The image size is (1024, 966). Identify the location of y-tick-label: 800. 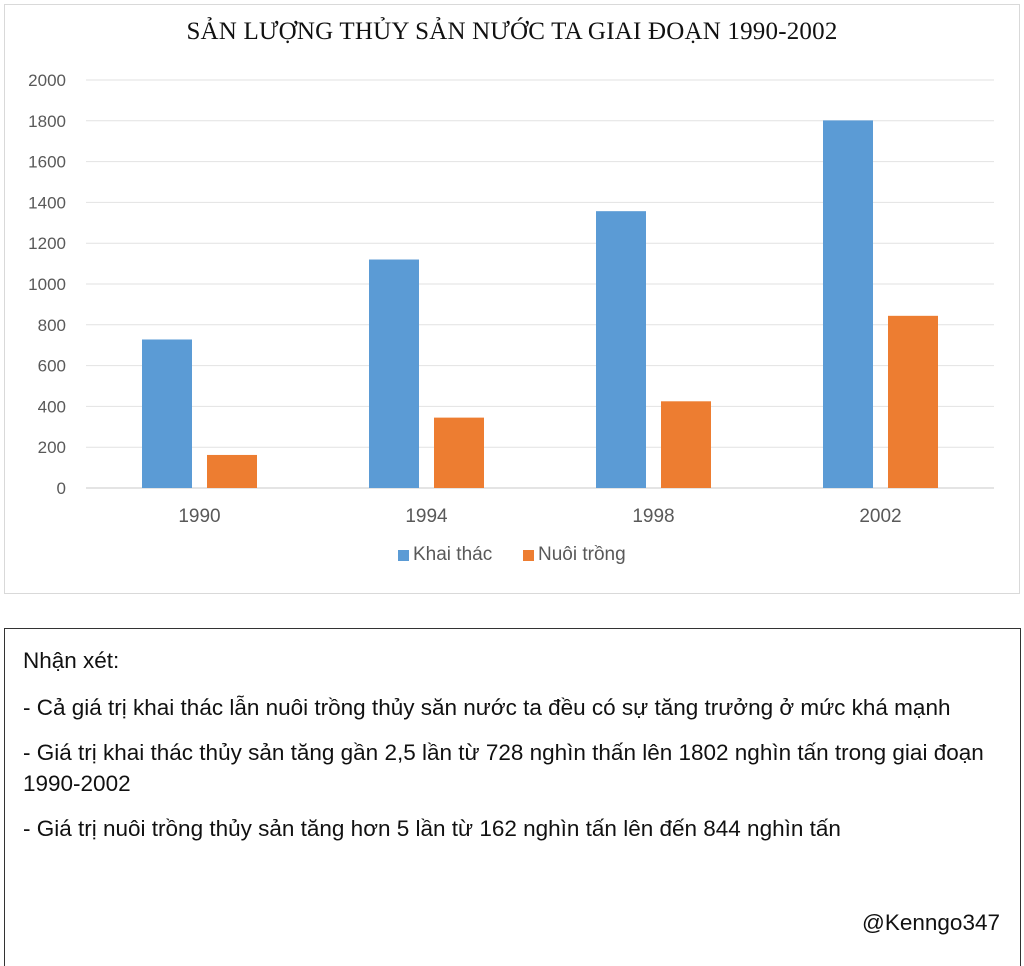
(52, 325).